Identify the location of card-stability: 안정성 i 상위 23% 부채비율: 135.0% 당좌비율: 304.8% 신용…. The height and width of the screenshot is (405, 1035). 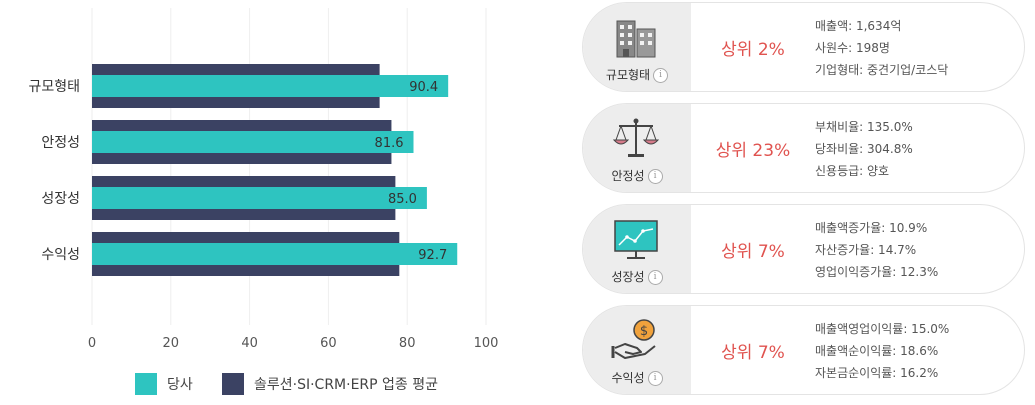
(803, 148).